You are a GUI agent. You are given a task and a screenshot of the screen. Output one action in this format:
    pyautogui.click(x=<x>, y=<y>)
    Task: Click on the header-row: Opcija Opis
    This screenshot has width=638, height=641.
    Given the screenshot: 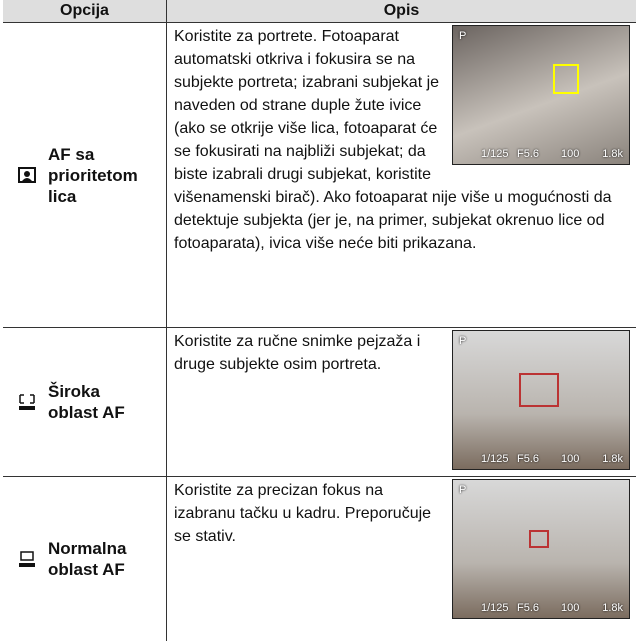 What is the action you would take?
    pyautogui.click(x=319, y=11)
    